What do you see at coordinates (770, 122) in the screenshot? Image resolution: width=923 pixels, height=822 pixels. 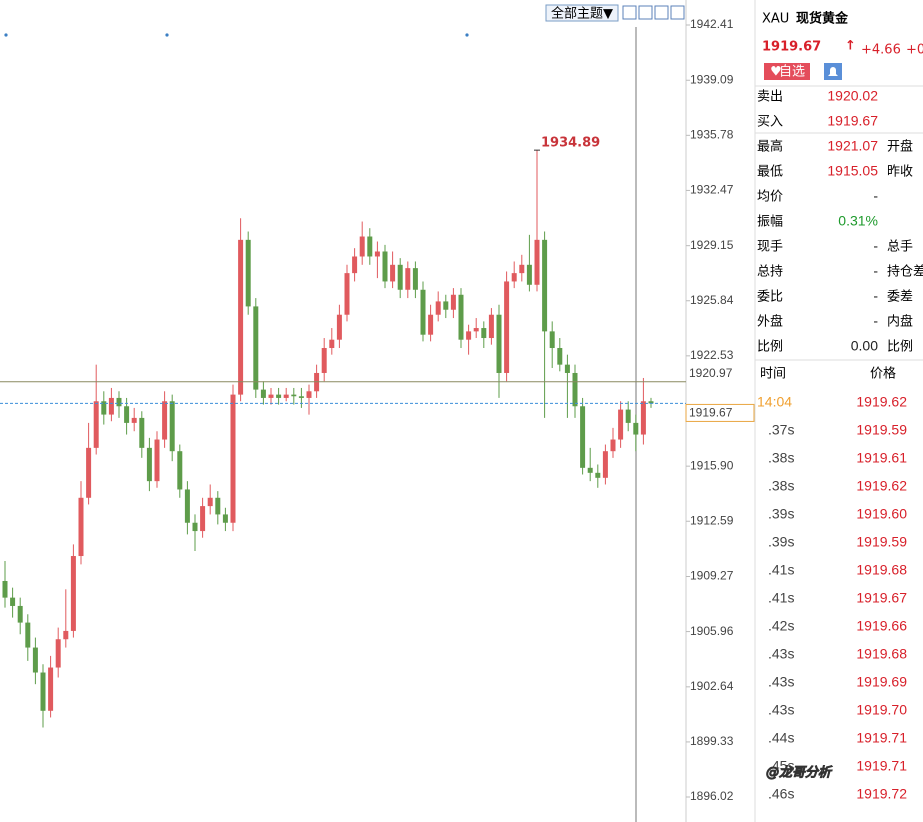 I see `field-label: 买入` at bounding box center [770, 122].